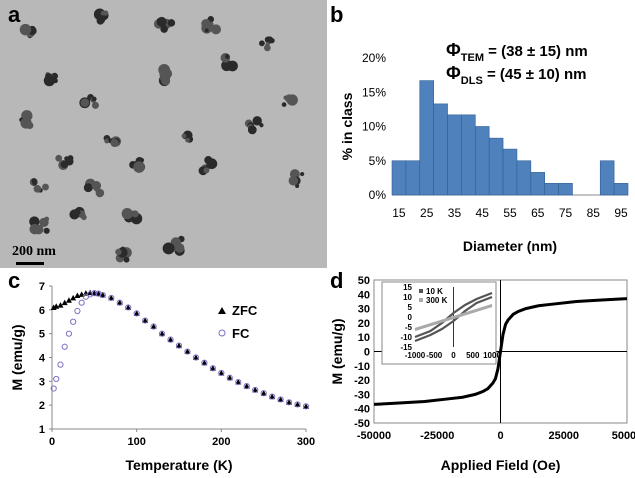  Describe the element at coordinates (374, 92) in the screenshot. I see `y-tick-label: 15%` at that location.